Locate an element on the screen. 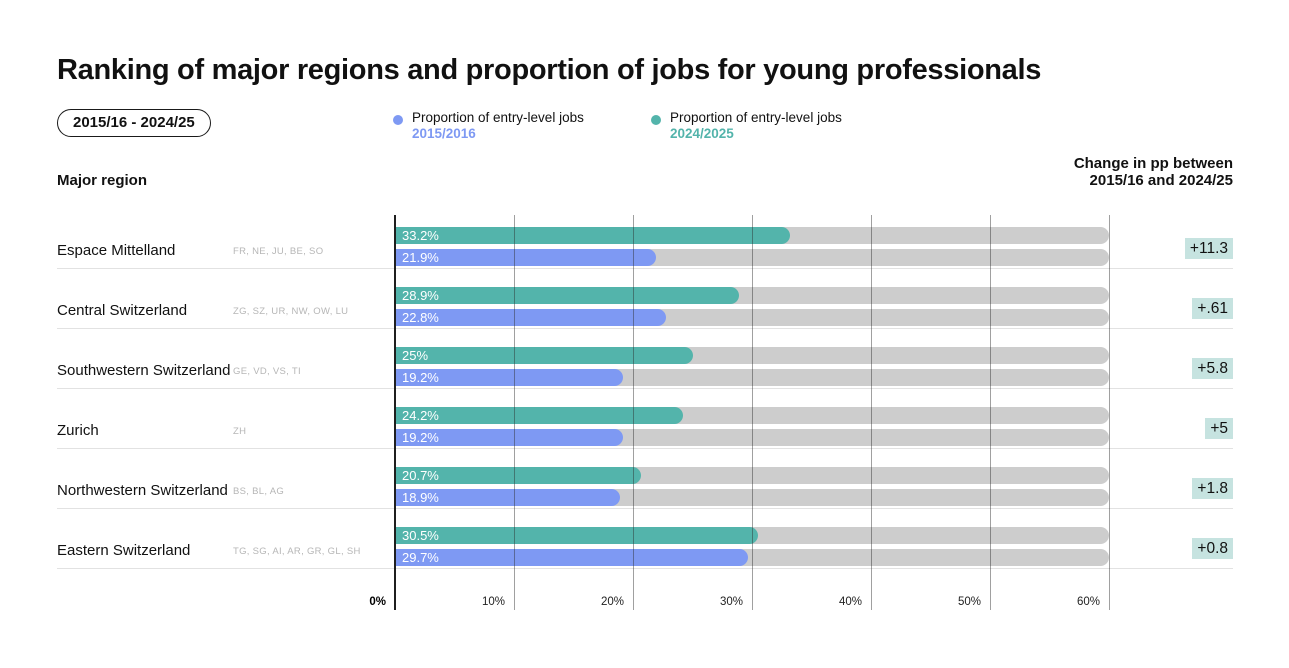  axis-tick-label: 50% is located at coordinates (969, 602).